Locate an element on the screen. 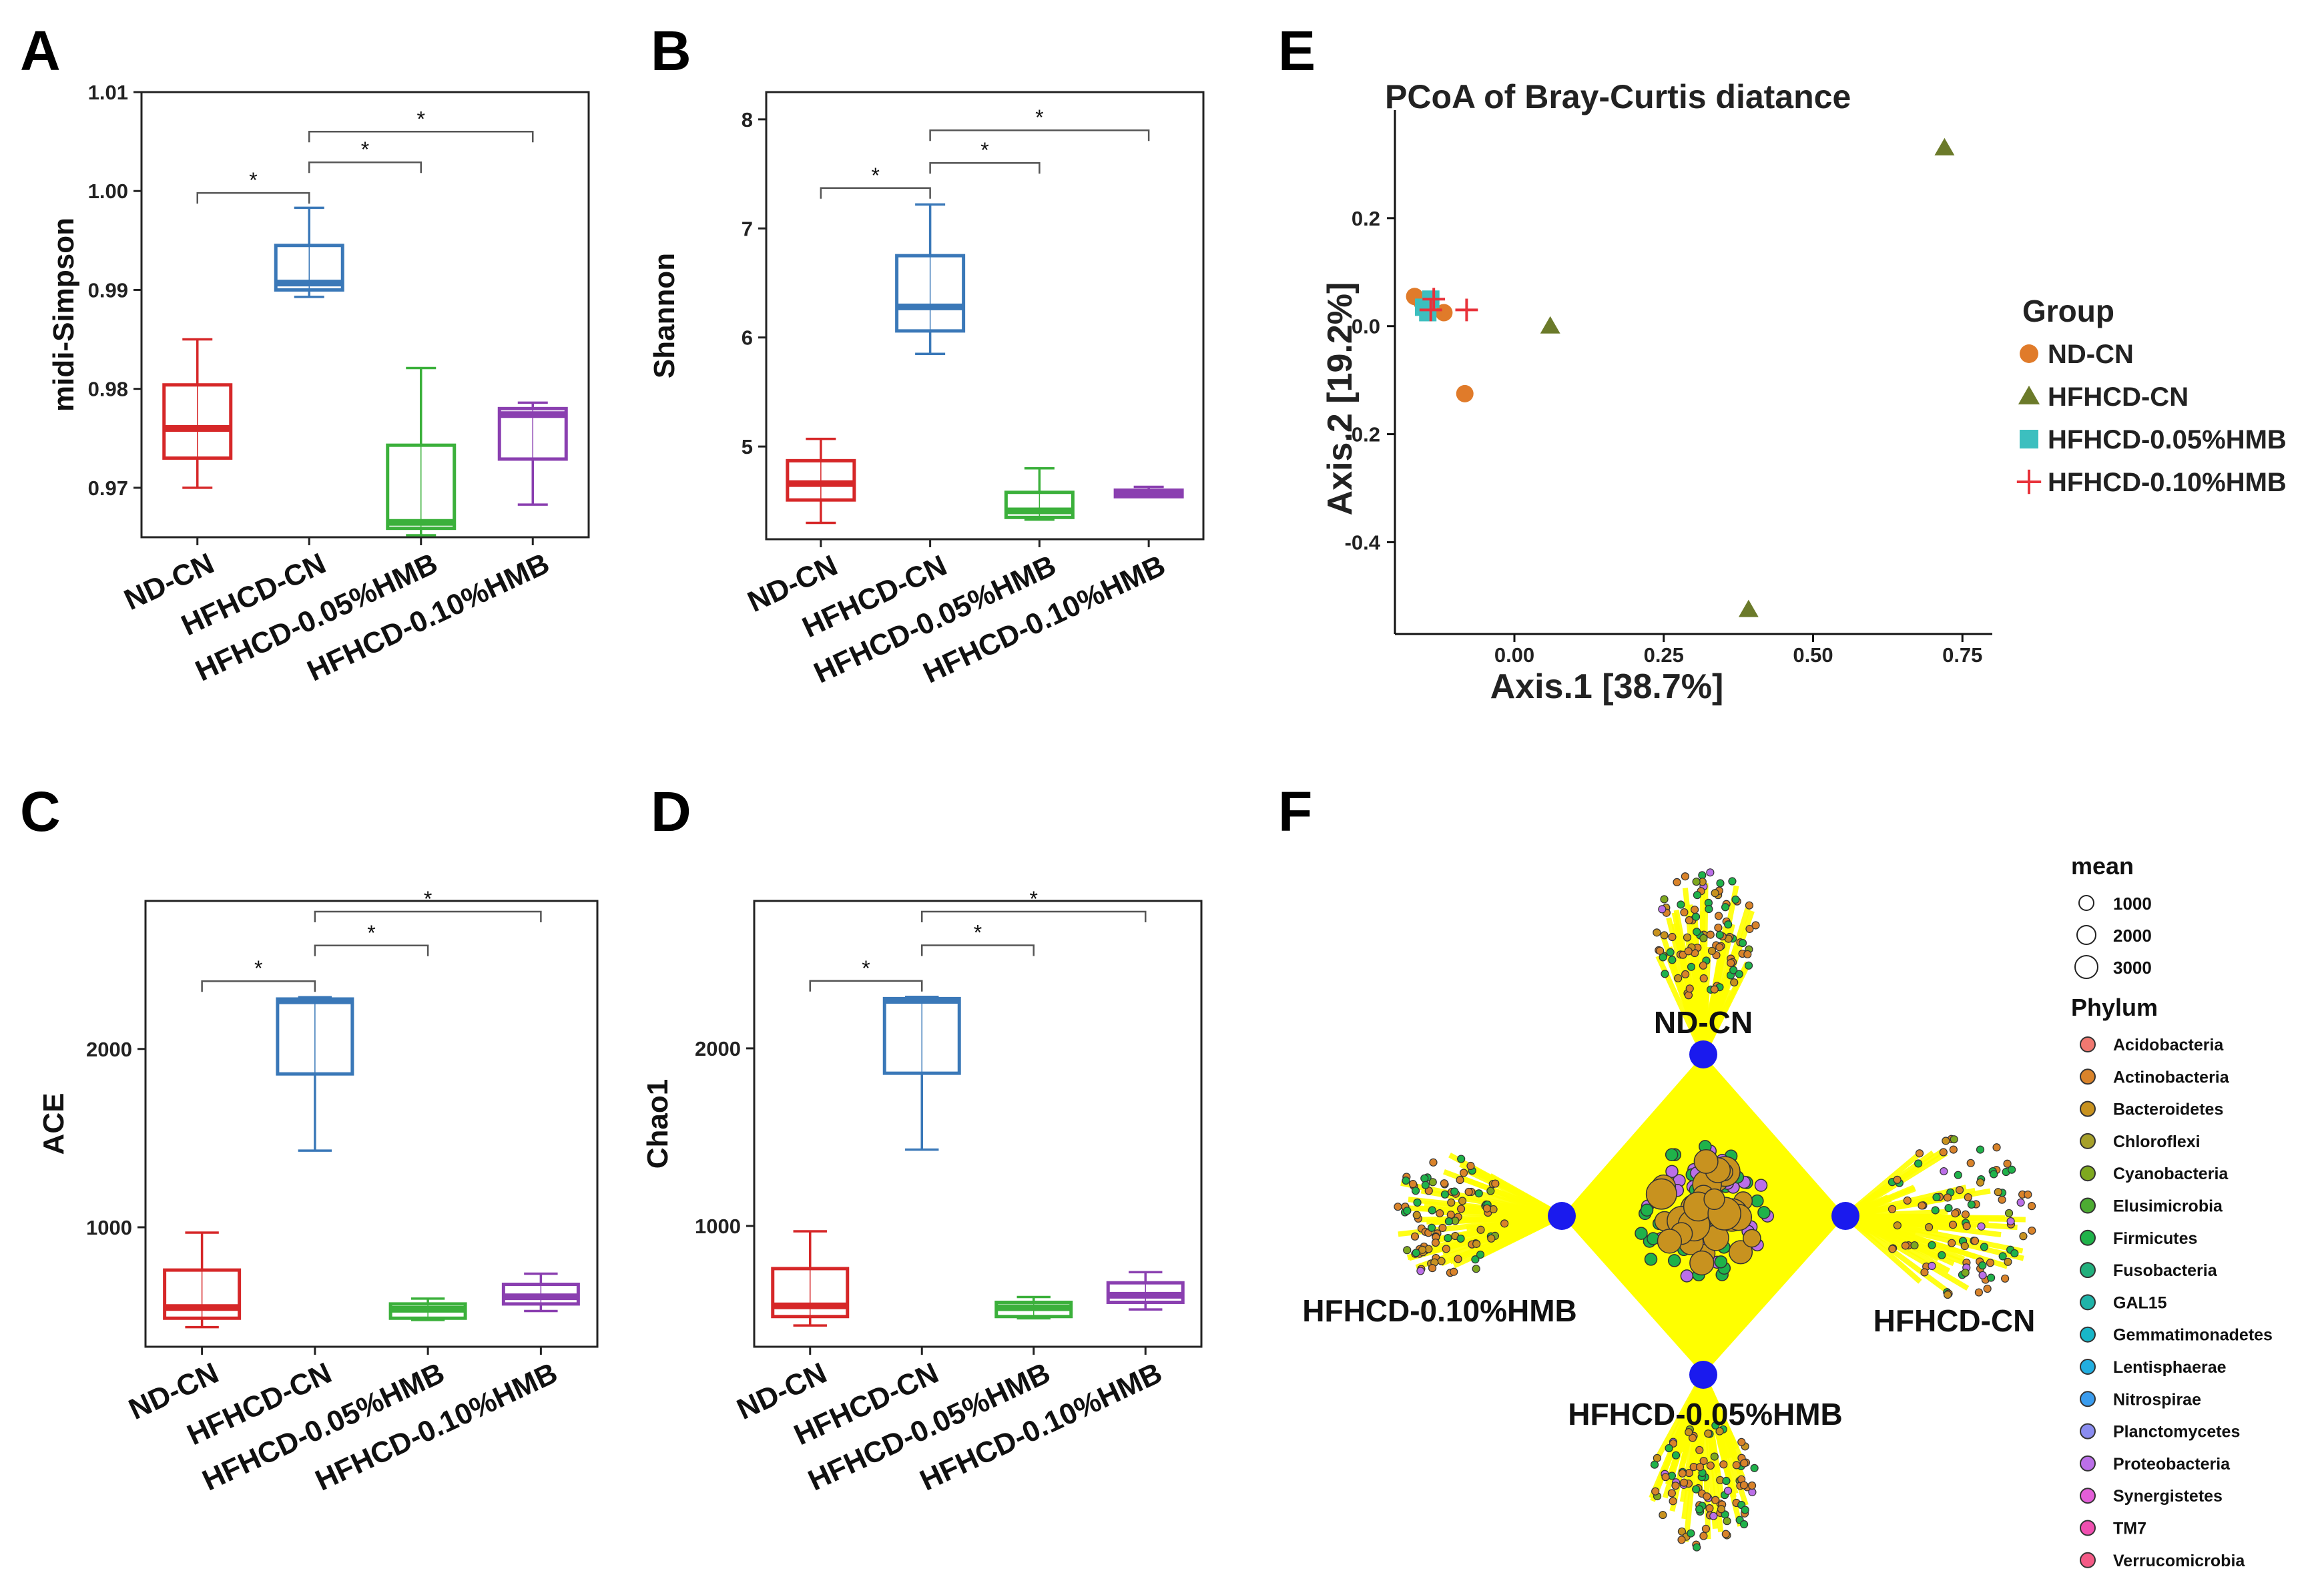  phylum-legend-label: Acidobacteria is located at coordinates (2168, 1045).